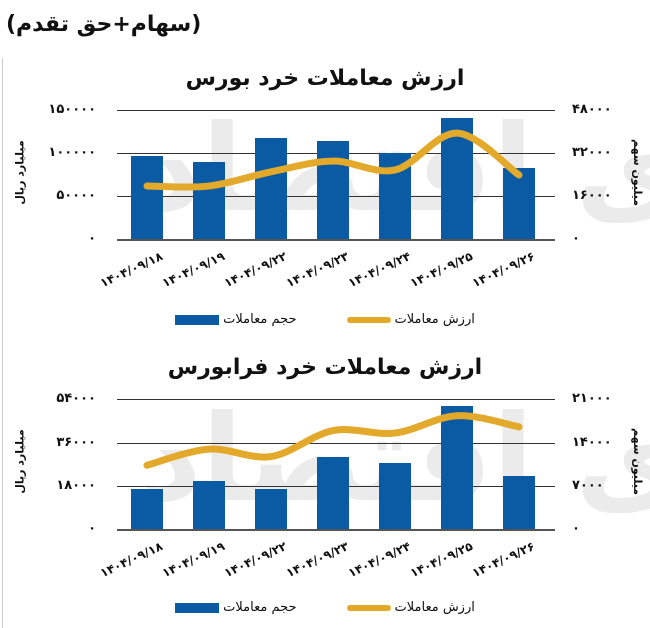  I want to click on left-border, so click(2, 343).